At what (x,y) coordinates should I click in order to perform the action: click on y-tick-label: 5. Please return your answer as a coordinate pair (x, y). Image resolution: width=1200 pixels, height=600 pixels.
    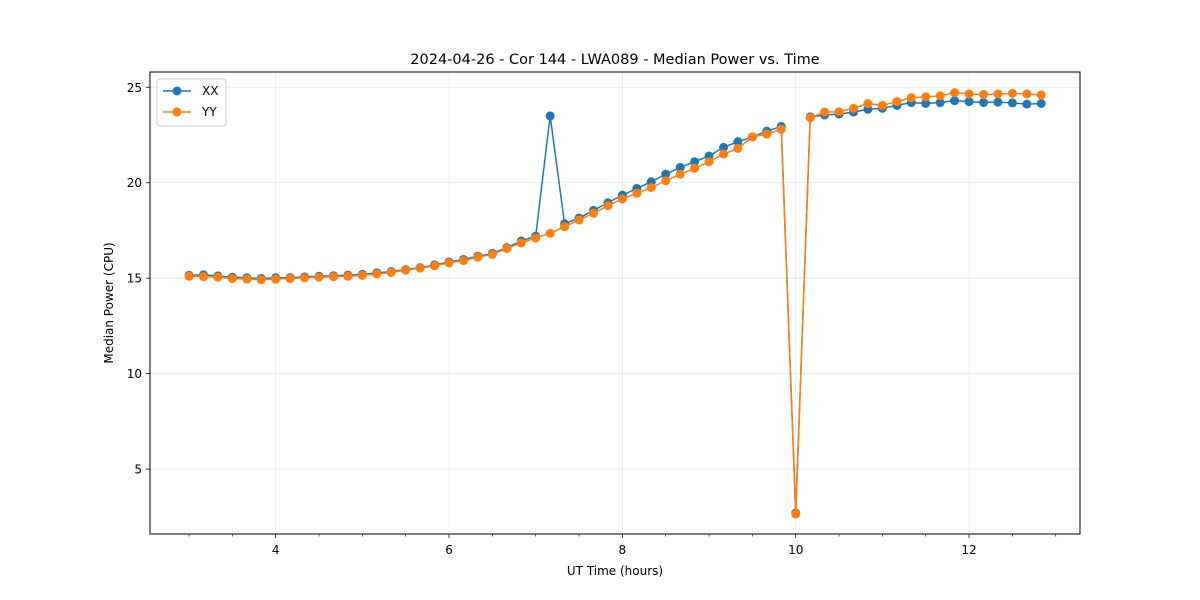
    Looking at the image, I should click on (138, 470).